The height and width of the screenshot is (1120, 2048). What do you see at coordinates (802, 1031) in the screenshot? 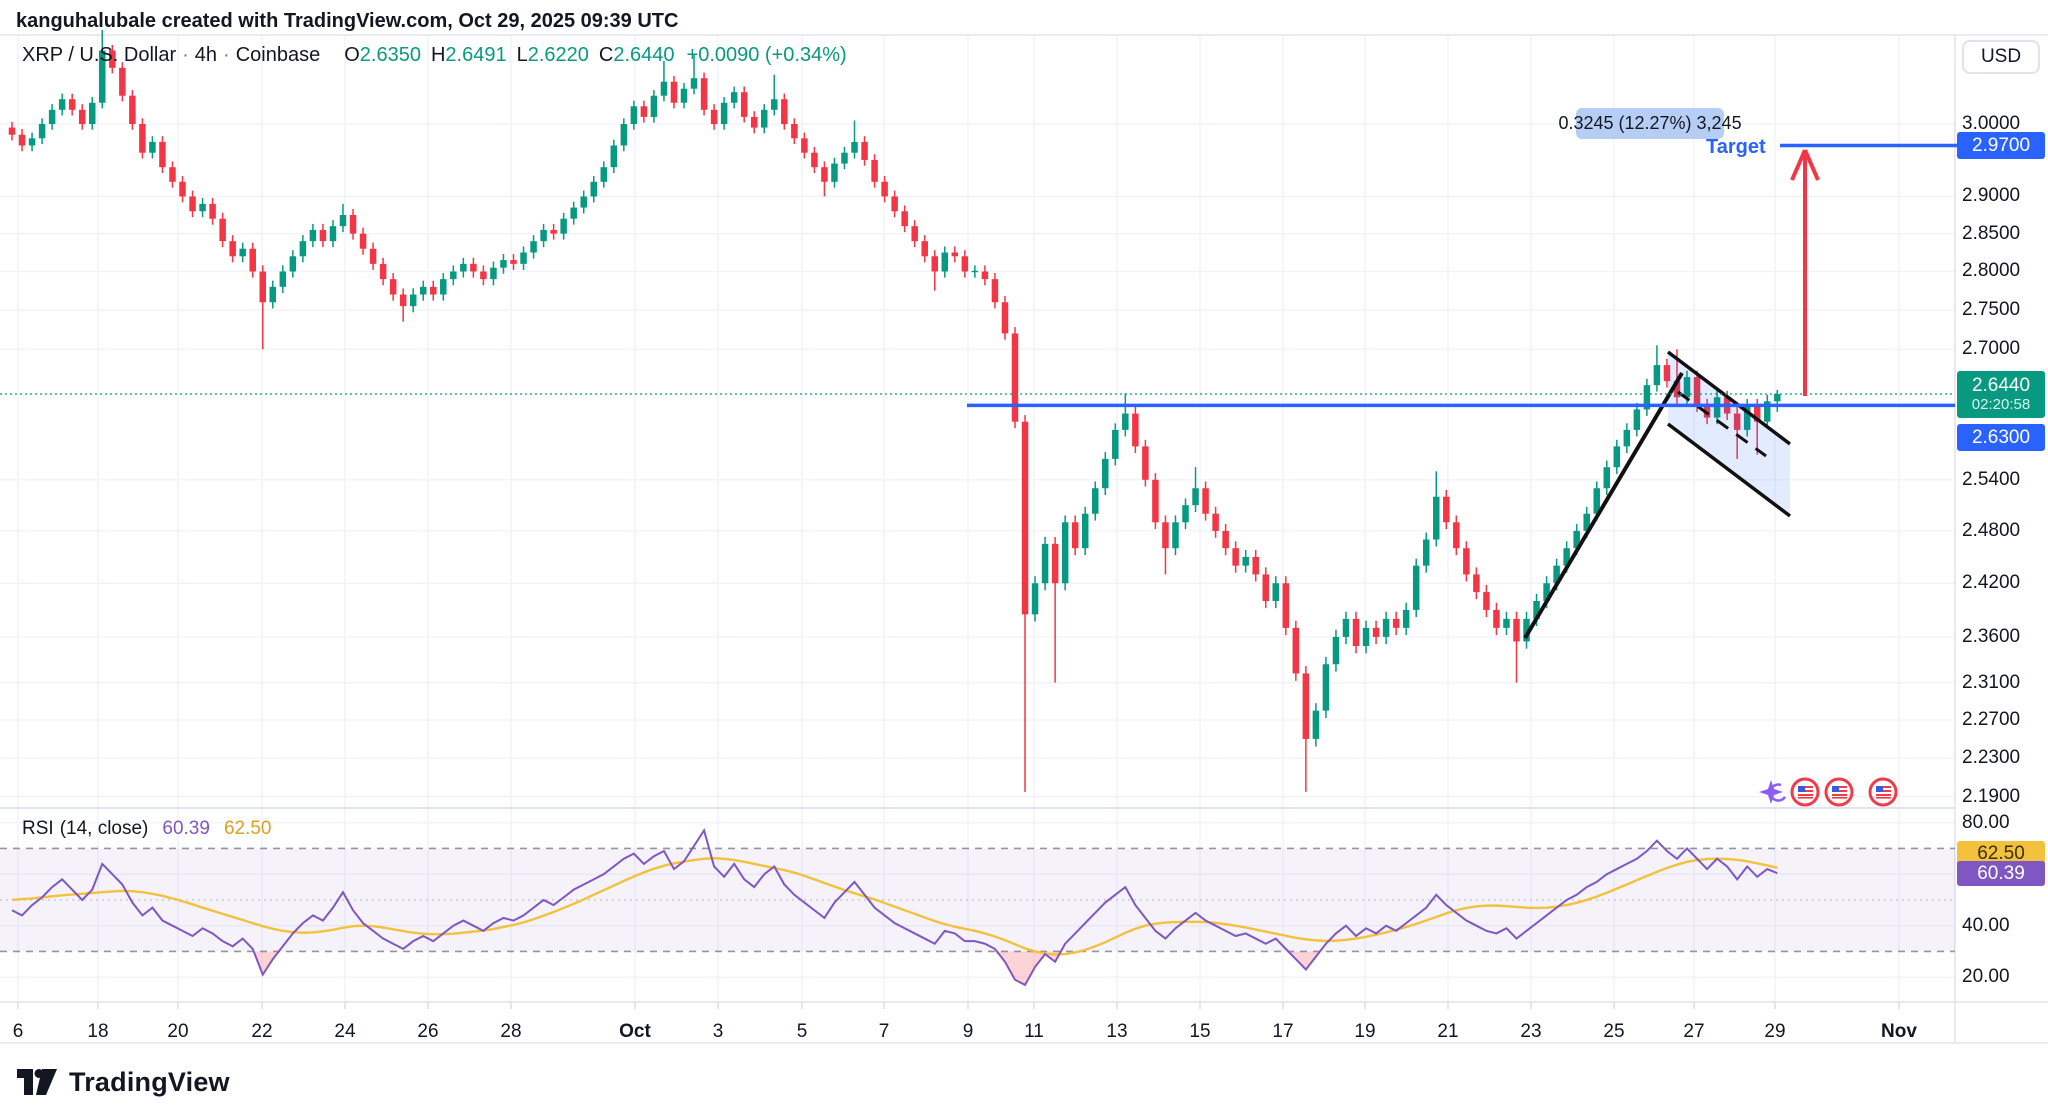
I see `time-tick-label: 5` at bounding box center [802, 1031].